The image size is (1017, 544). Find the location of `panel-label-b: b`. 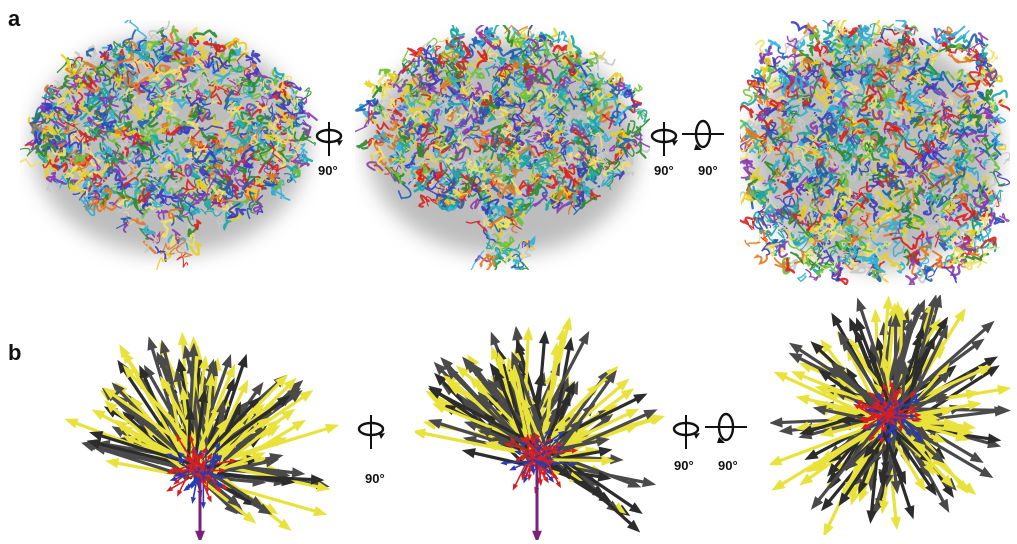

panel-label-b: b is located at coordinates (15, 352).